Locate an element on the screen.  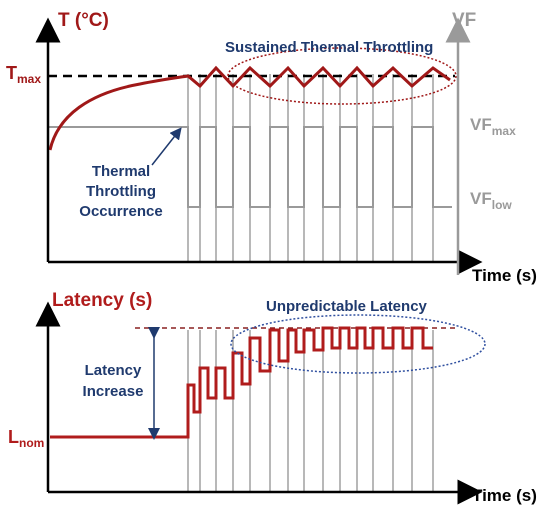
latency-increase-label-2: Increase is located at coordinates (113, 391).